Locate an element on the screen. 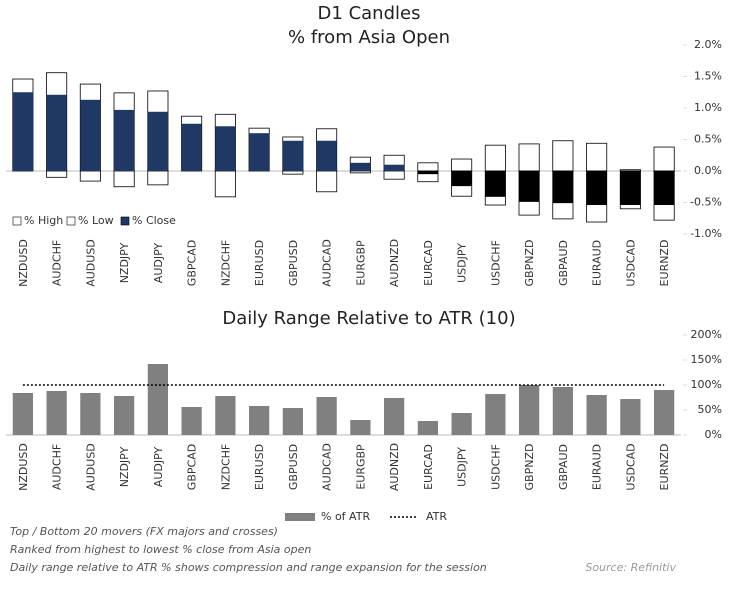  legend-label: % Low is located at coordinates (96, 220).